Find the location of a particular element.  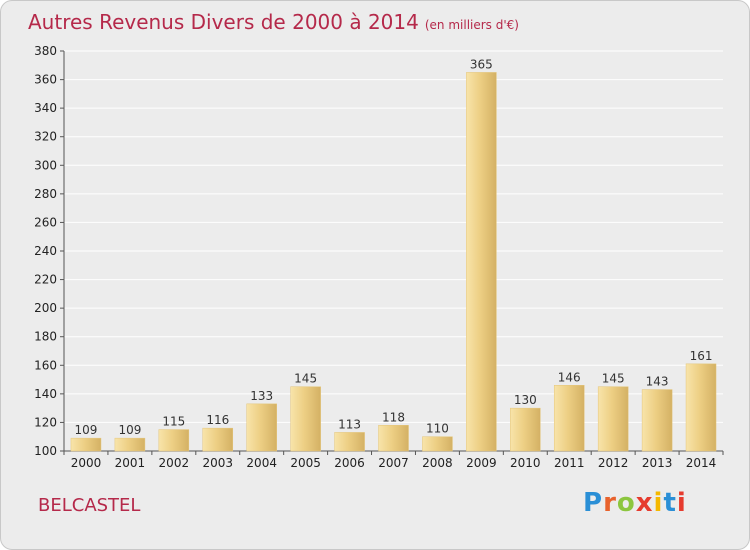

data-label: 133 is located at coordinates (261, 396).